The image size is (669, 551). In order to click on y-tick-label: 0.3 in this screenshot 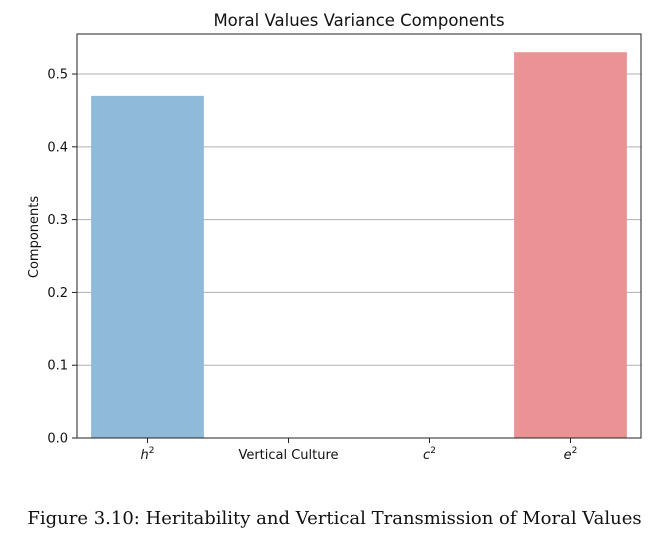, I will do `click(57, 220)`.